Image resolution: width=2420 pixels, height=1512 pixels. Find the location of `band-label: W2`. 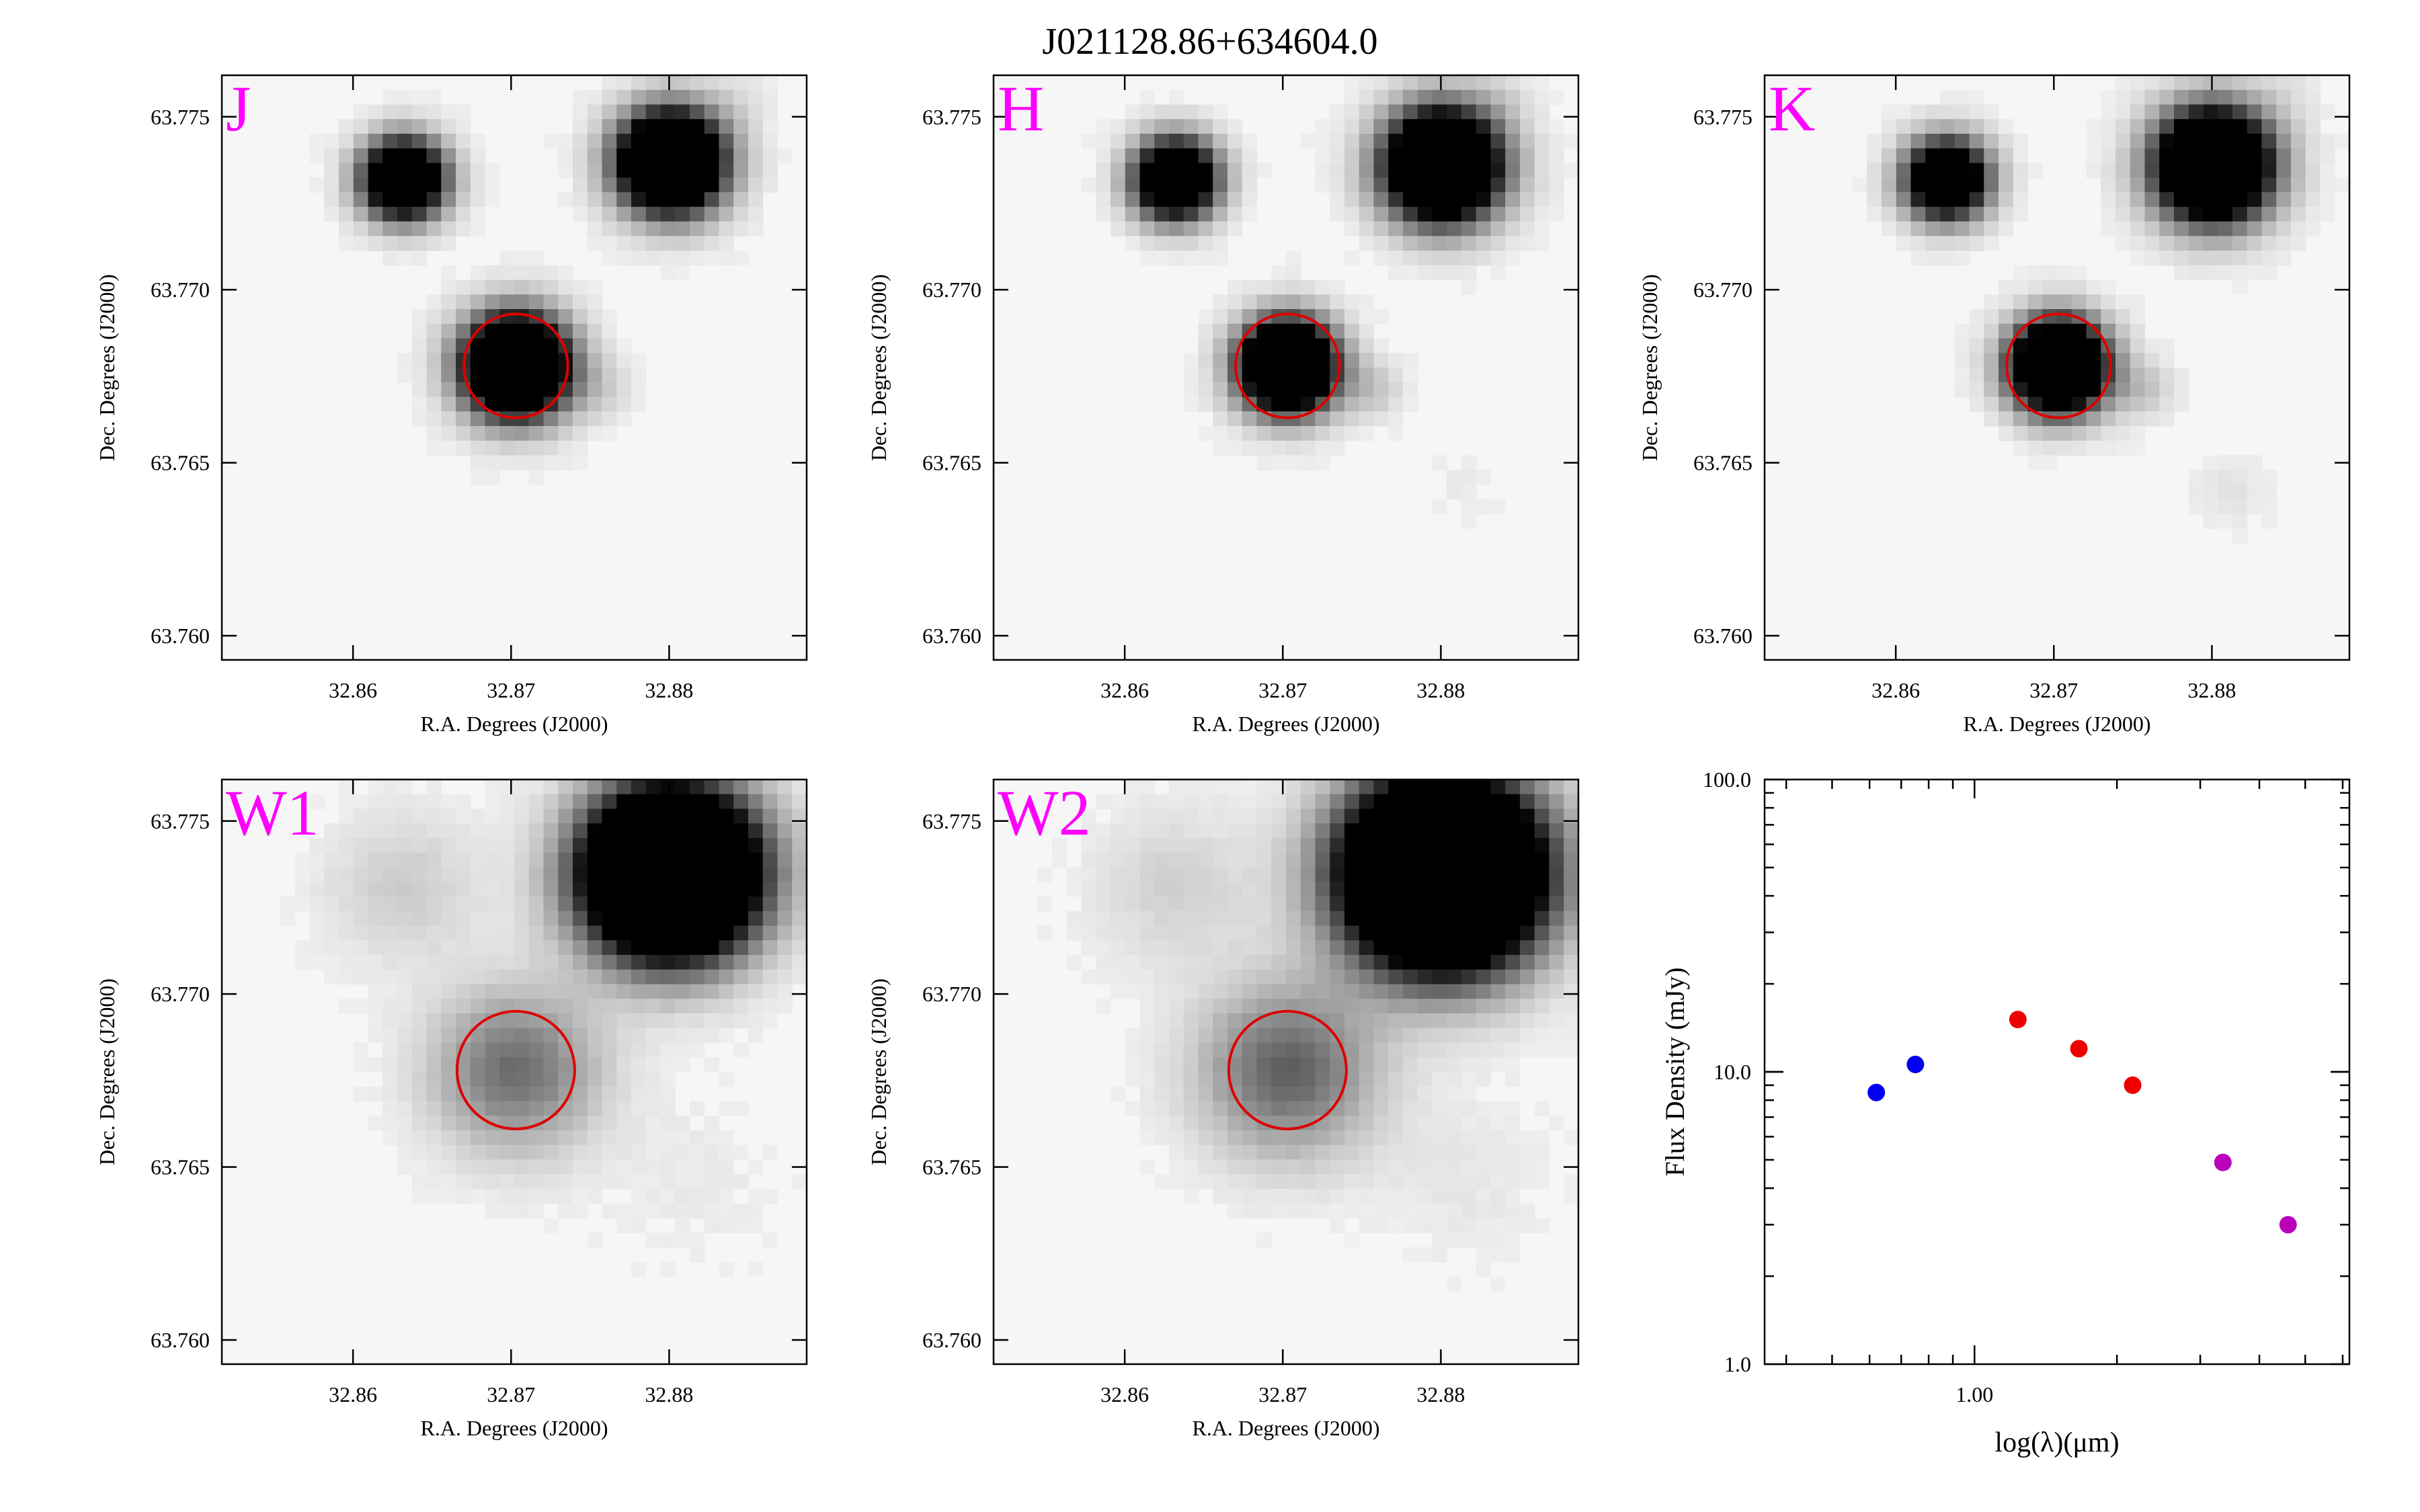

band-label: W2 is located at coordinates (1044, 813).